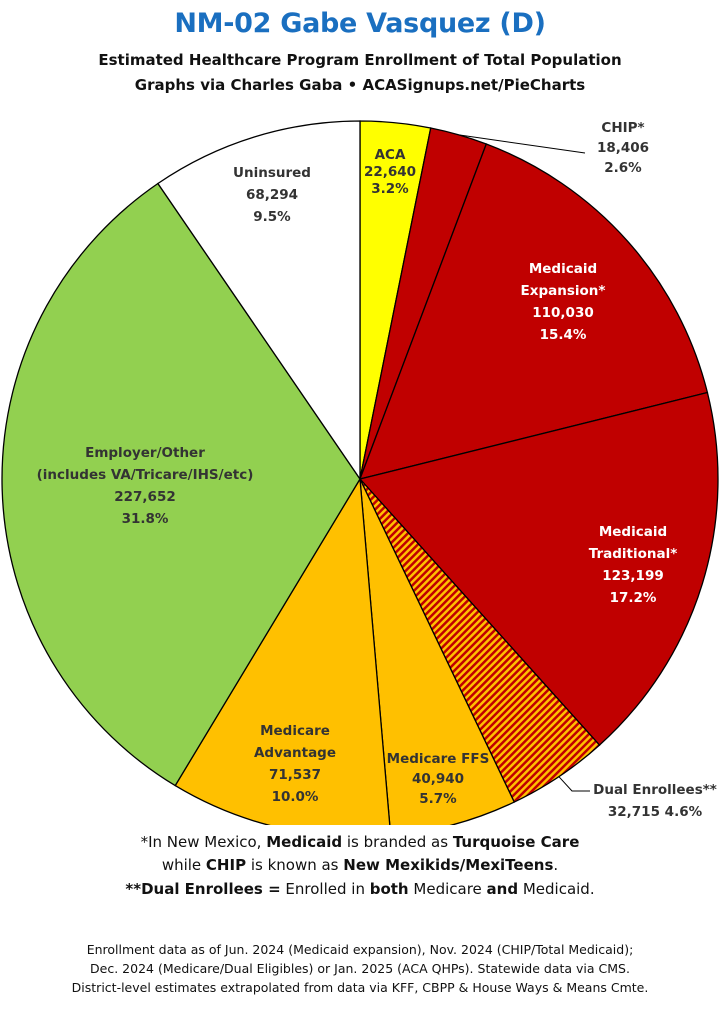 This screenshot has height=1010, width=720. What do you see at coordinates (438, 799) in the screenshot?
I see `label-ffs-2: 5.7%` at bounding box center [438, 799].